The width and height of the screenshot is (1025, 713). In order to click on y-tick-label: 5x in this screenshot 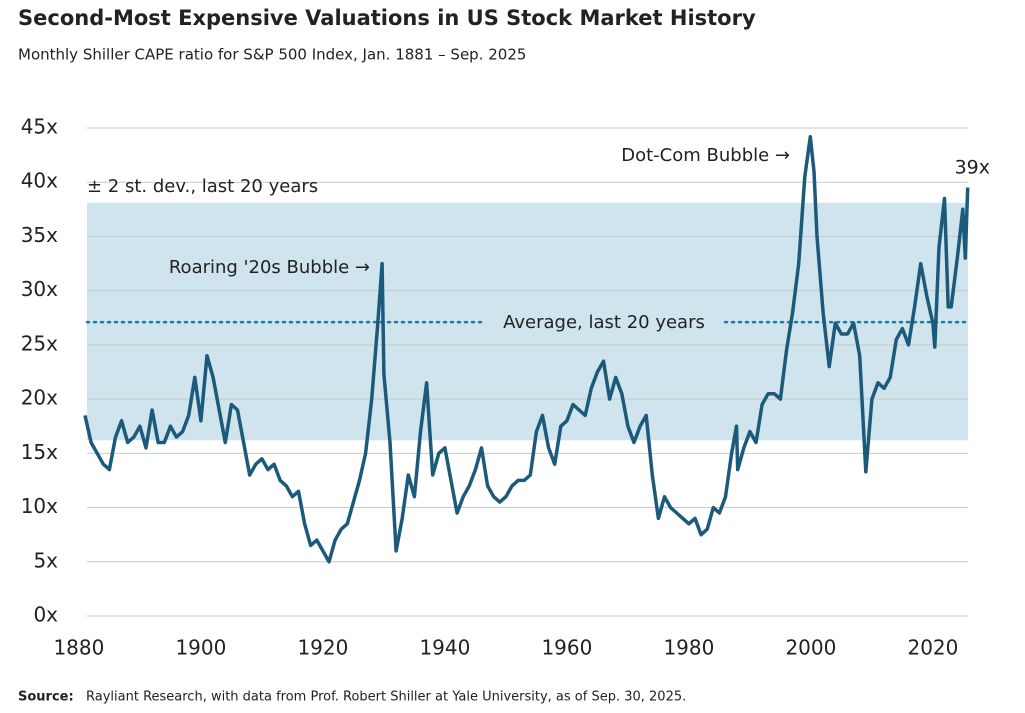, I will do `click(45, 560)`.